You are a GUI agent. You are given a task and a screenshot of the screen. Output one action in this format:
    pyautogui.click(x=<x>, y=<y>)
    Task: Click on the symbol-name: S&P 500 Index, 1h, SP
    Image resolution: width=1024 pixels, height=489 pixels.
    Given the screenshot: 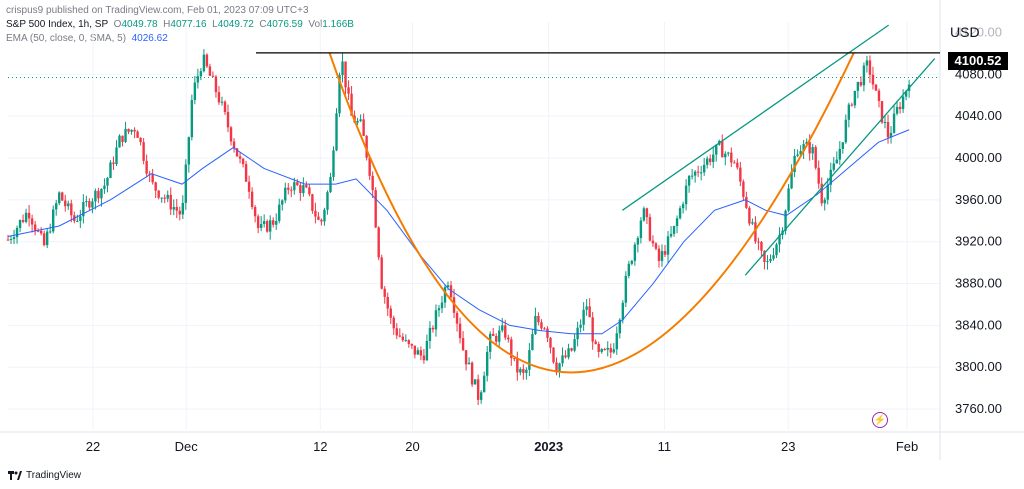 What is the action you would take?
    pyautogui.click(x=57, y=24)
    